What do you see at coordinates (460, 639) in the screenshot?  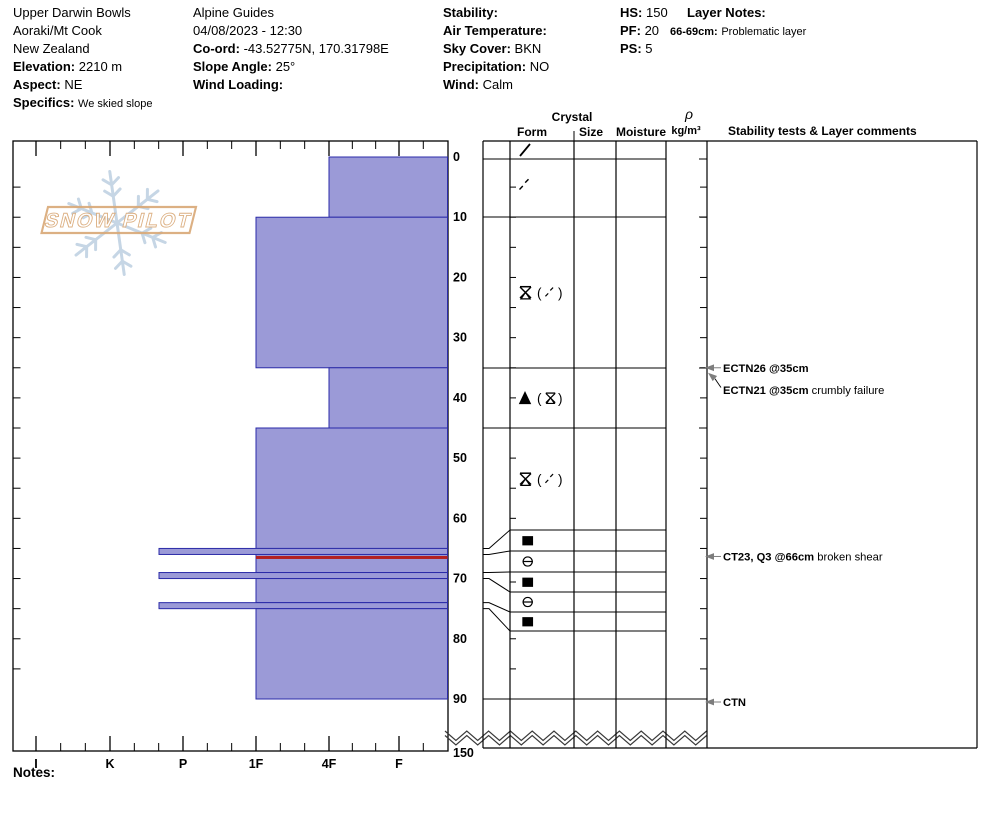 I see `depth-axis-label: 80` at bounding box center [460, 639].